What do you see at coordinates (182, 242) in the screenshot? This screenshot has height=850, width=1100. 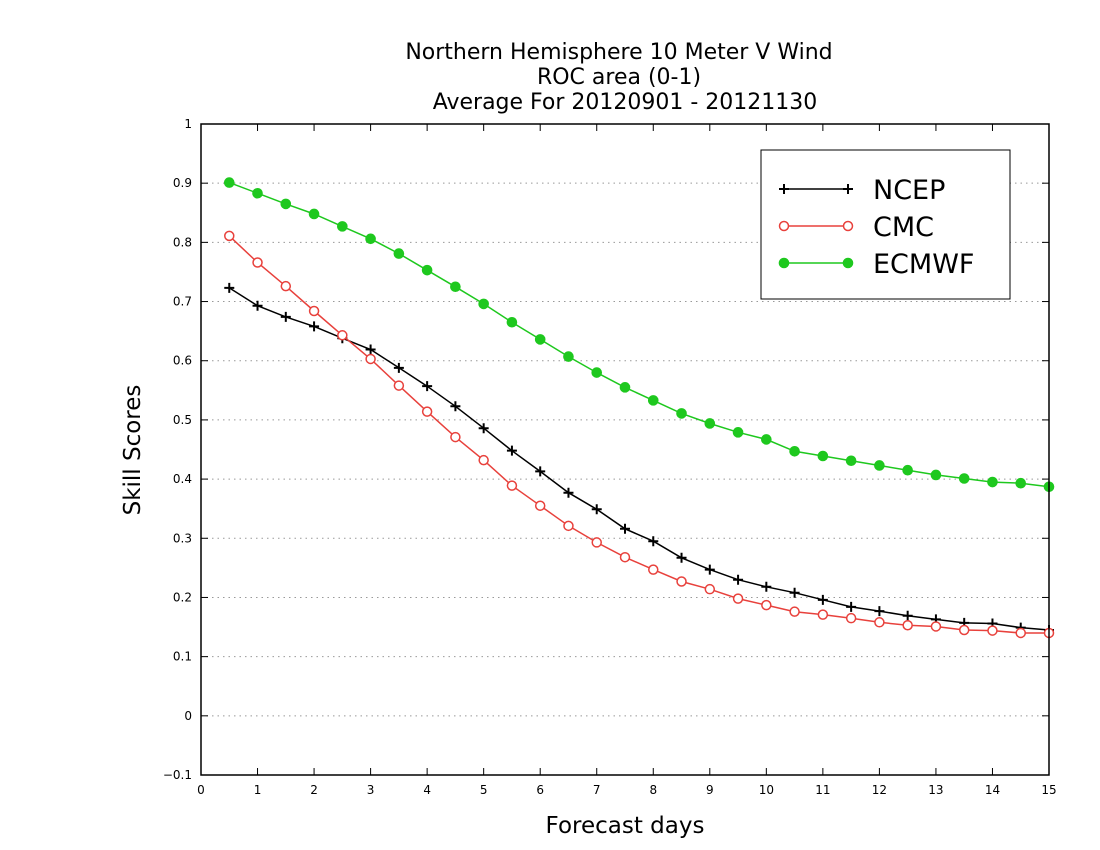 I see `y-tick-label: 0.8` at bounding box center [182, 242].